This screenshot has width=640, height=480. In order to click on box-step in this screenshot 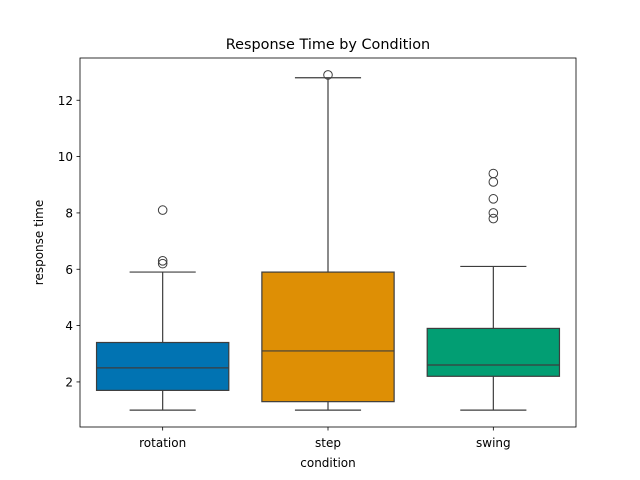, I will do `click(328, 240)`.